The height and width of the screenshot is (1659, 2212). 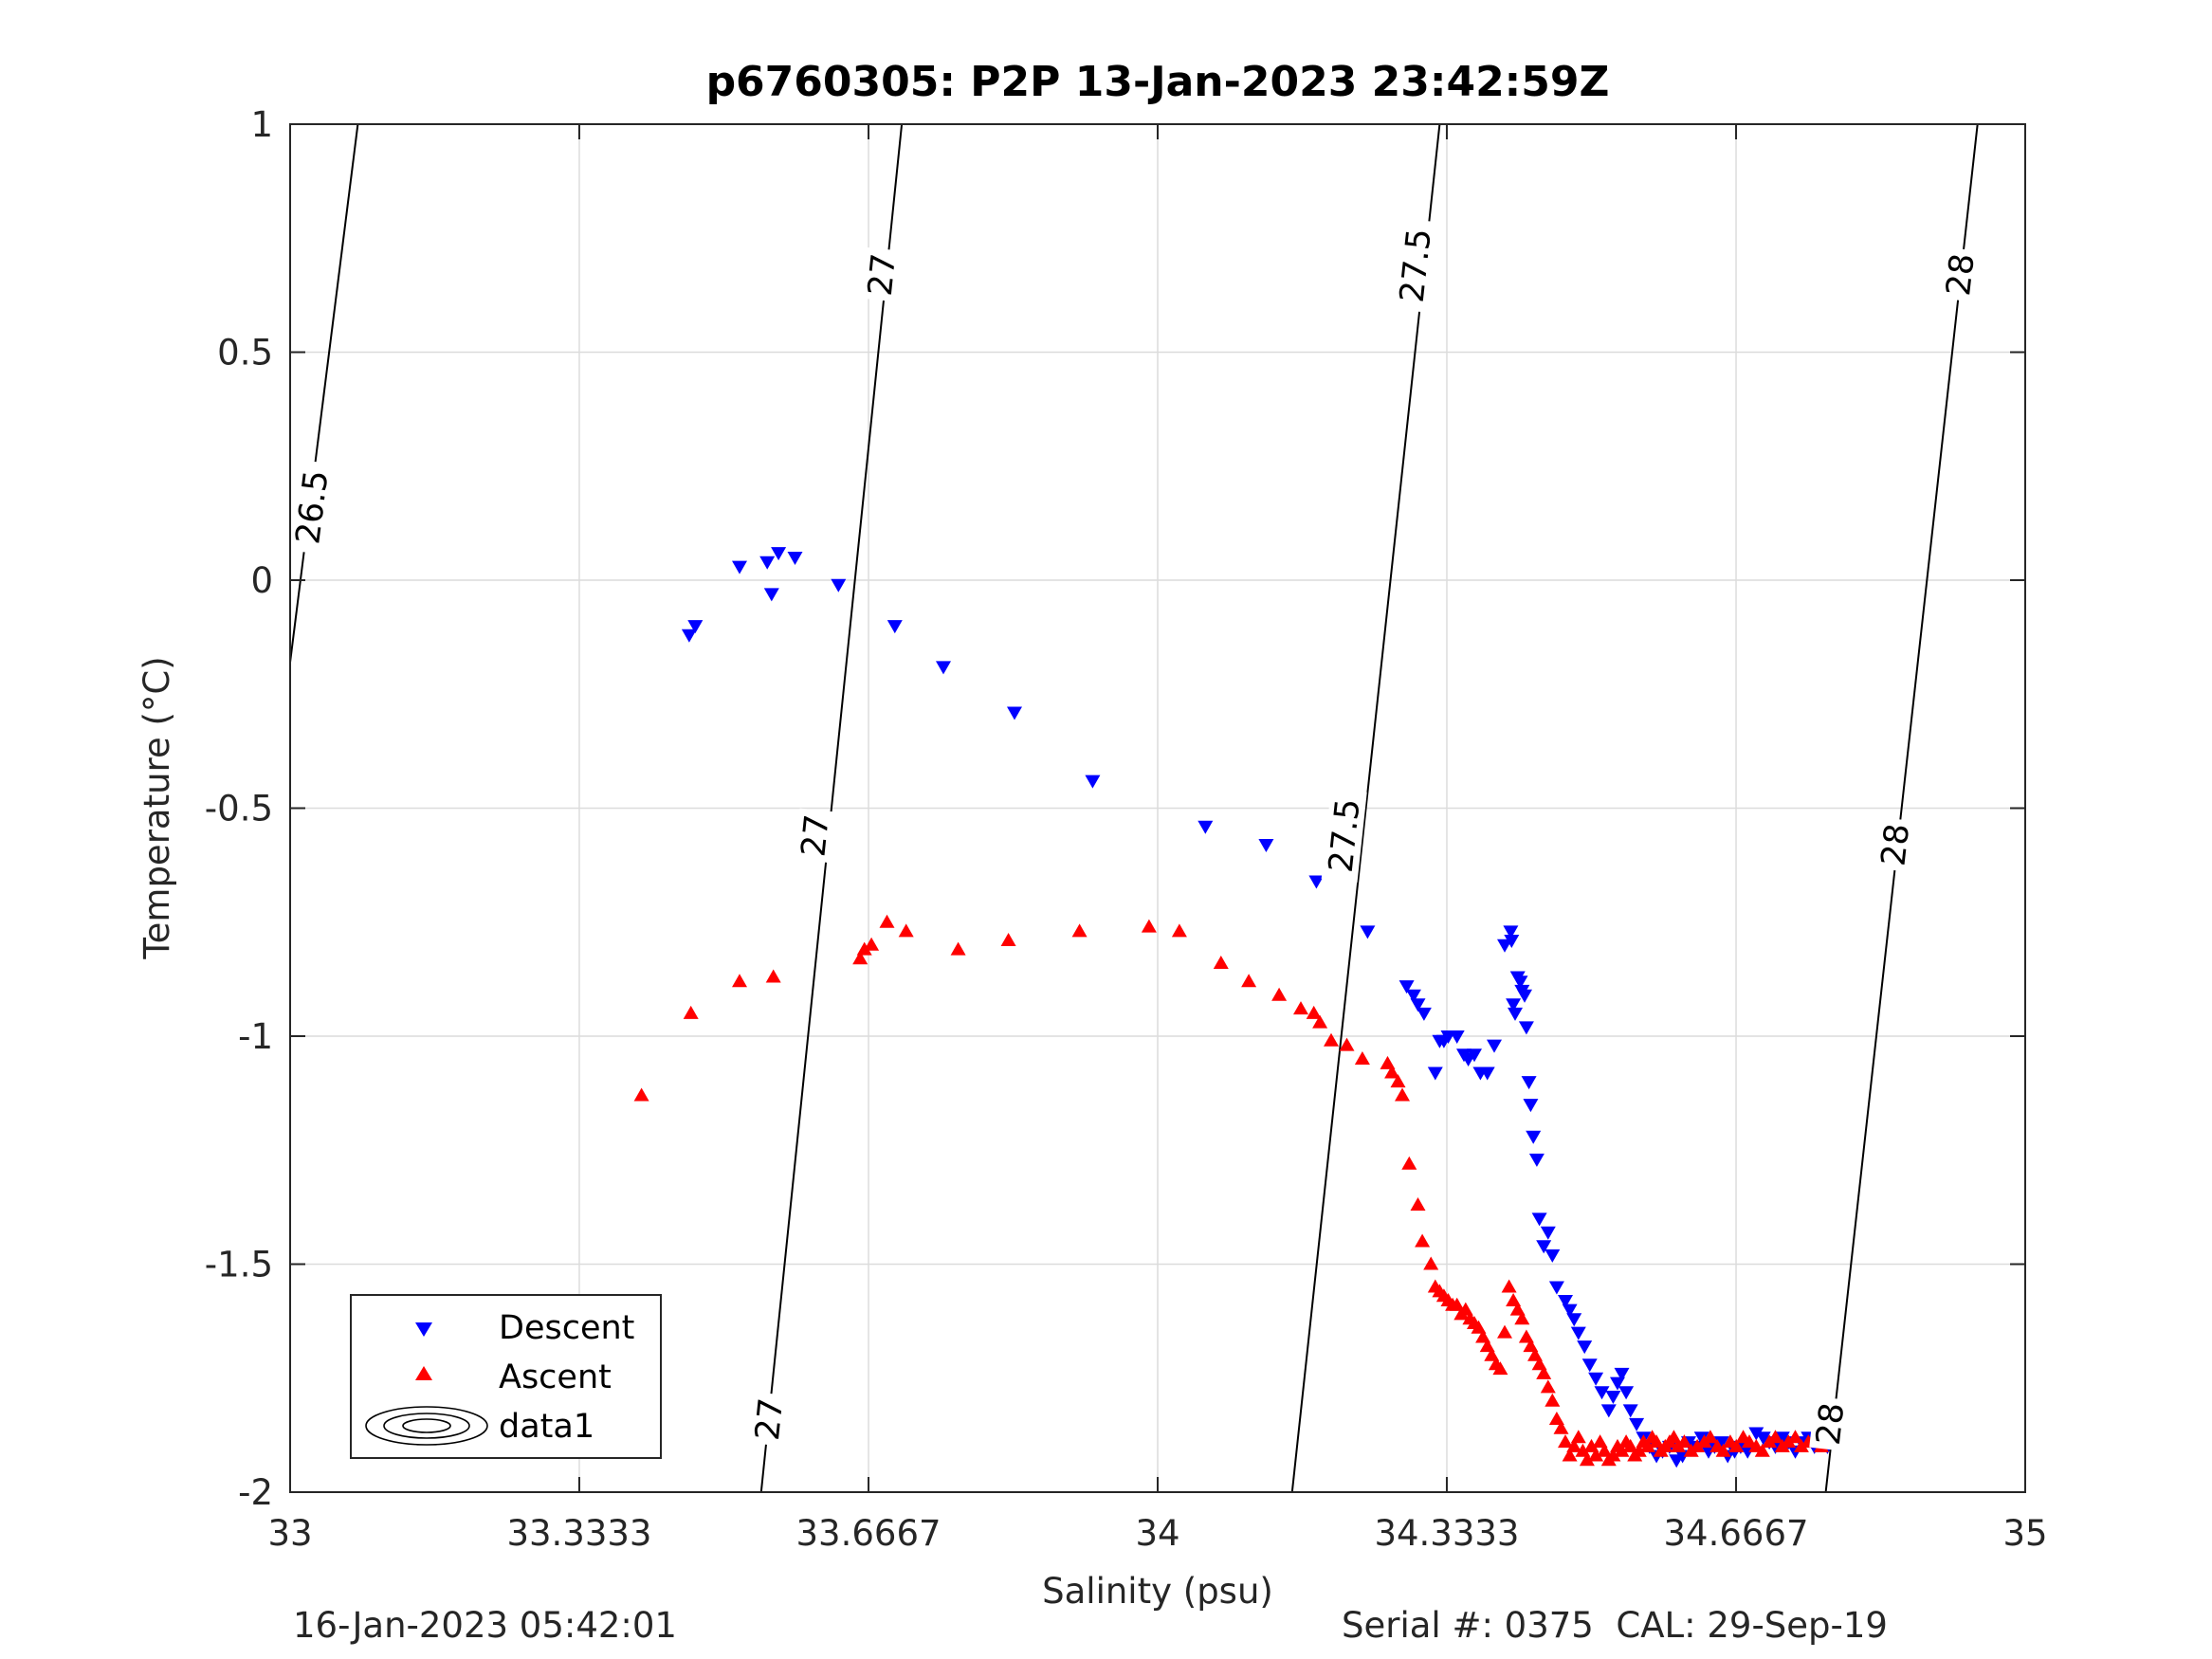 I want to click on contour-label-text: 28, so click(x=1831, y=1424).